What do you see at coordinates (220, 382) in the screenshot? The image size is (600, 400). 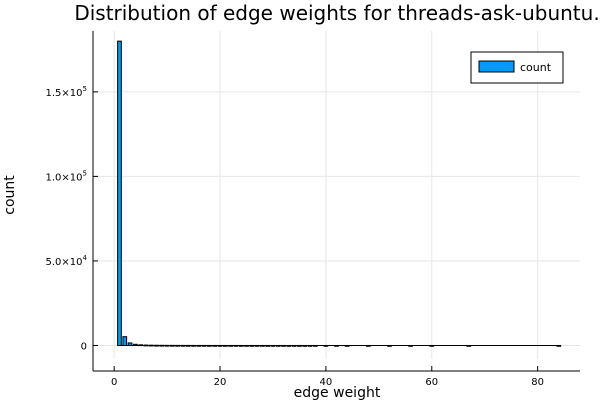 I see `x-tick-label: 20` at bounding box center [220, 382].